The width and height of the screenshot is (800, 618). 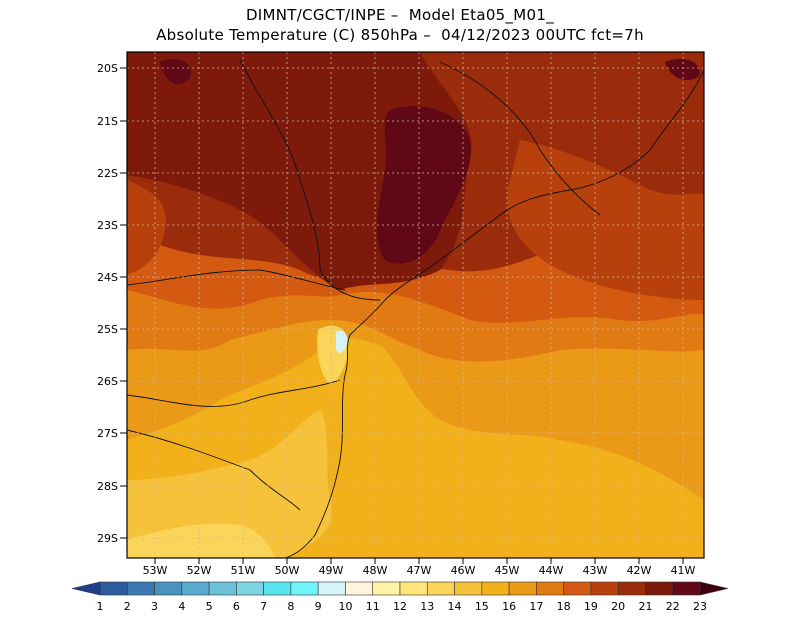 I want to click on lat-label: 28S, so click(x=107, y=486).